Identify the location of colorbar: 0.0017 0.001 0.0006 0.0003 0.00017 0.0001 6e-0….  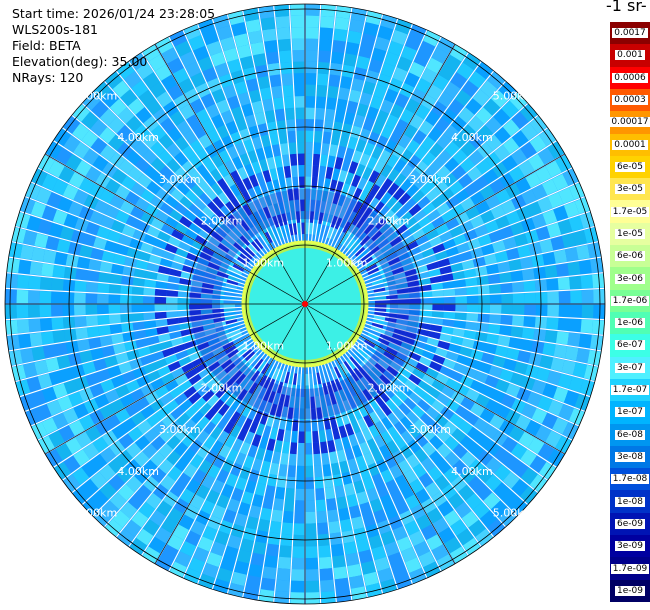
(629, 312).